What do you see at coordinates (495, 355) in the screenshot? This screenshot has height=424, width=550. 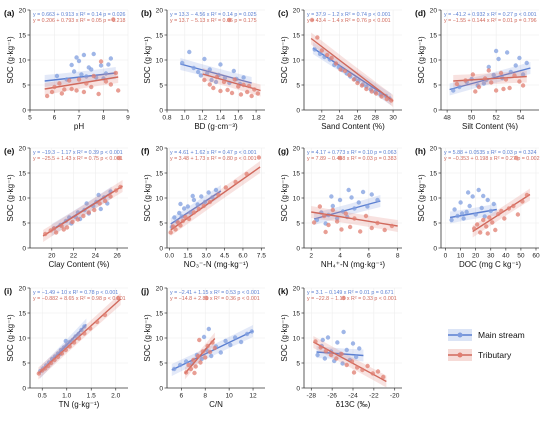 I see `legend-label: Tributary` at bounding box center [495, 355].